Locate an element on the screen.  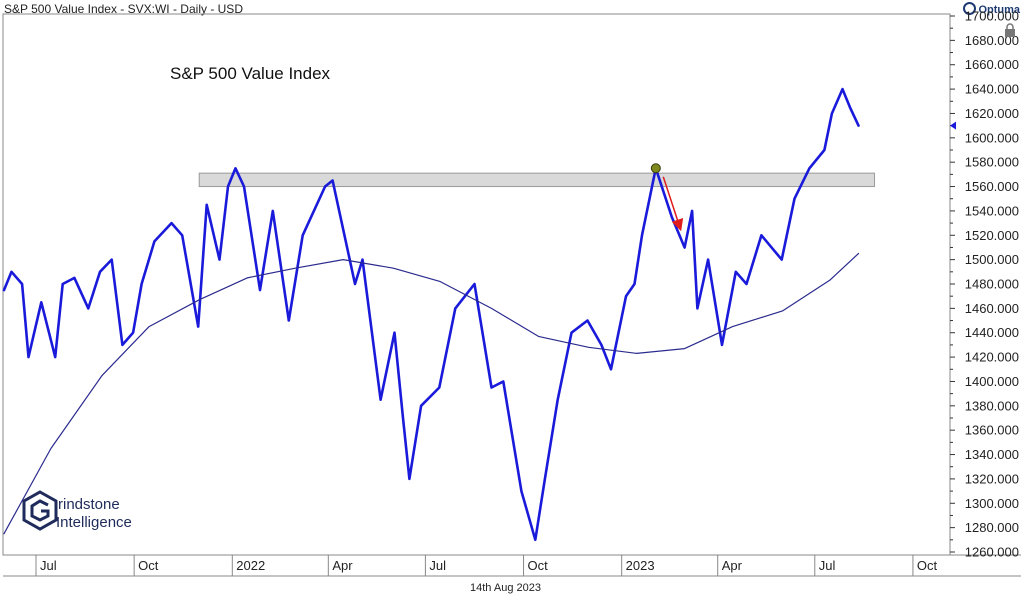
y-tick-label: 1600.000 is located at coordinates (992, 137).